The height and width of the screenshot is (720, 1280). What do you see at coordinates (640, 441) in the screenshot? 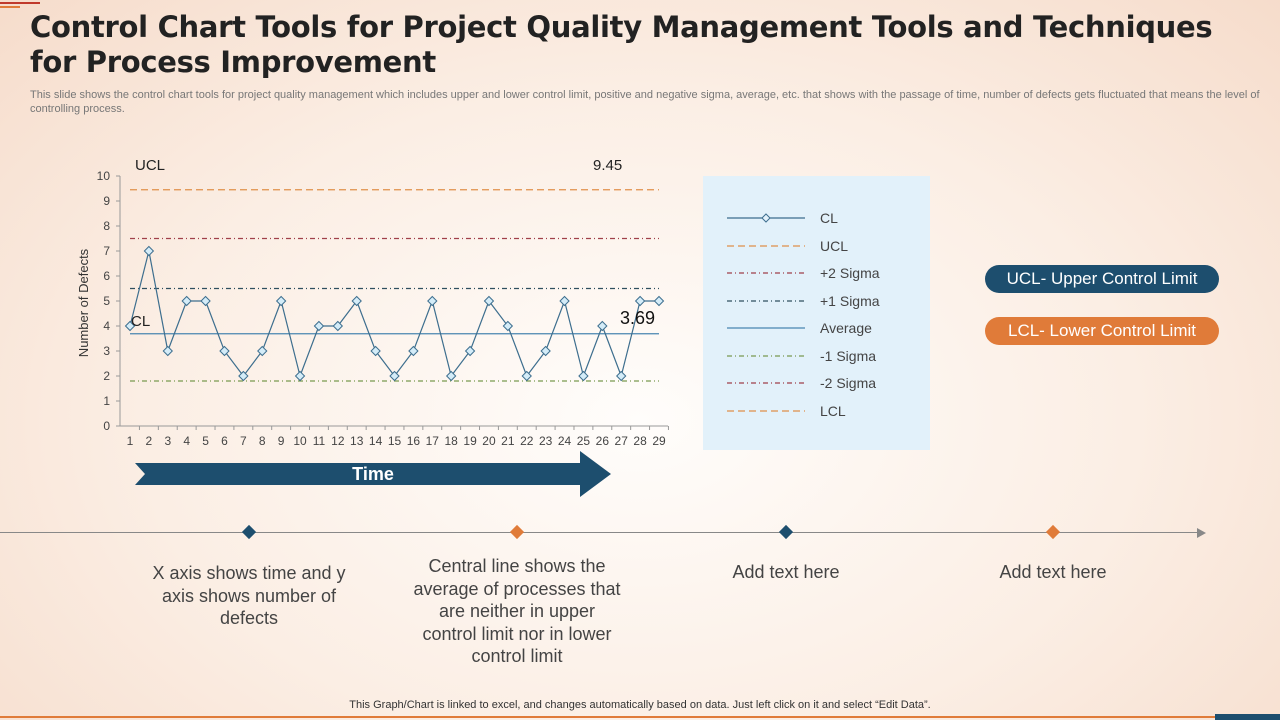
I see `x-tick-label: 28` at bounding box center [640, 441].